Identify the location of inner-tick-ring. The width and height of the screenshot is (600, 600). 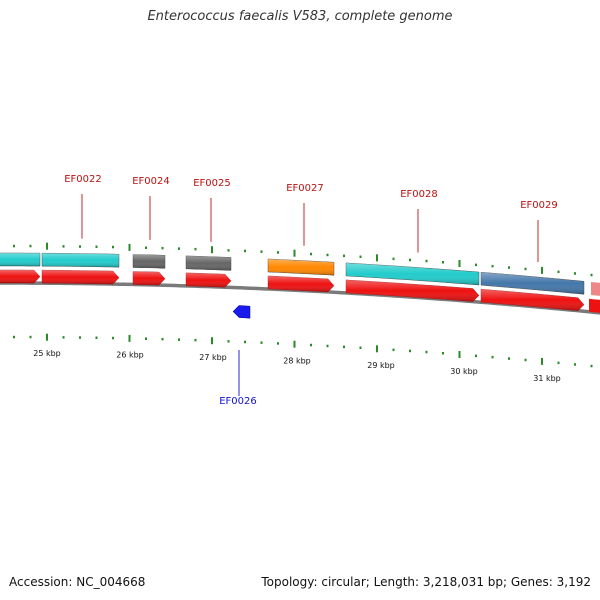
(303, 350).